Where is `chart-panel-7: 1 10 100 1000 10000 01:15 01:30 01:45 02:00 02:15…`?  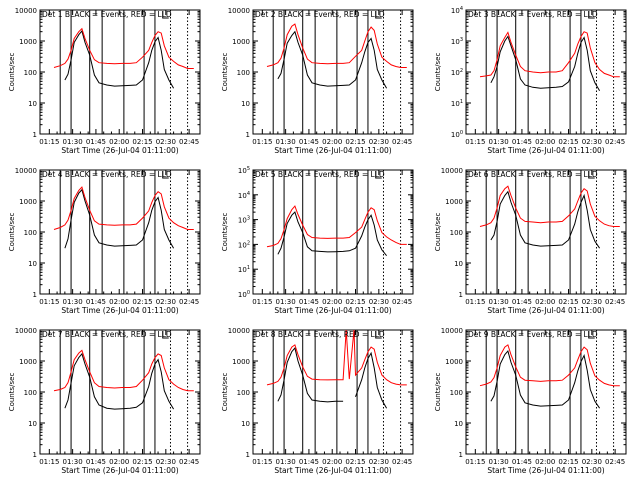 chart-panel-7: 1 10 100 1000 10000 01:15 01:30 01:45 02:00 02:15… is located at coordinates (104, 401).